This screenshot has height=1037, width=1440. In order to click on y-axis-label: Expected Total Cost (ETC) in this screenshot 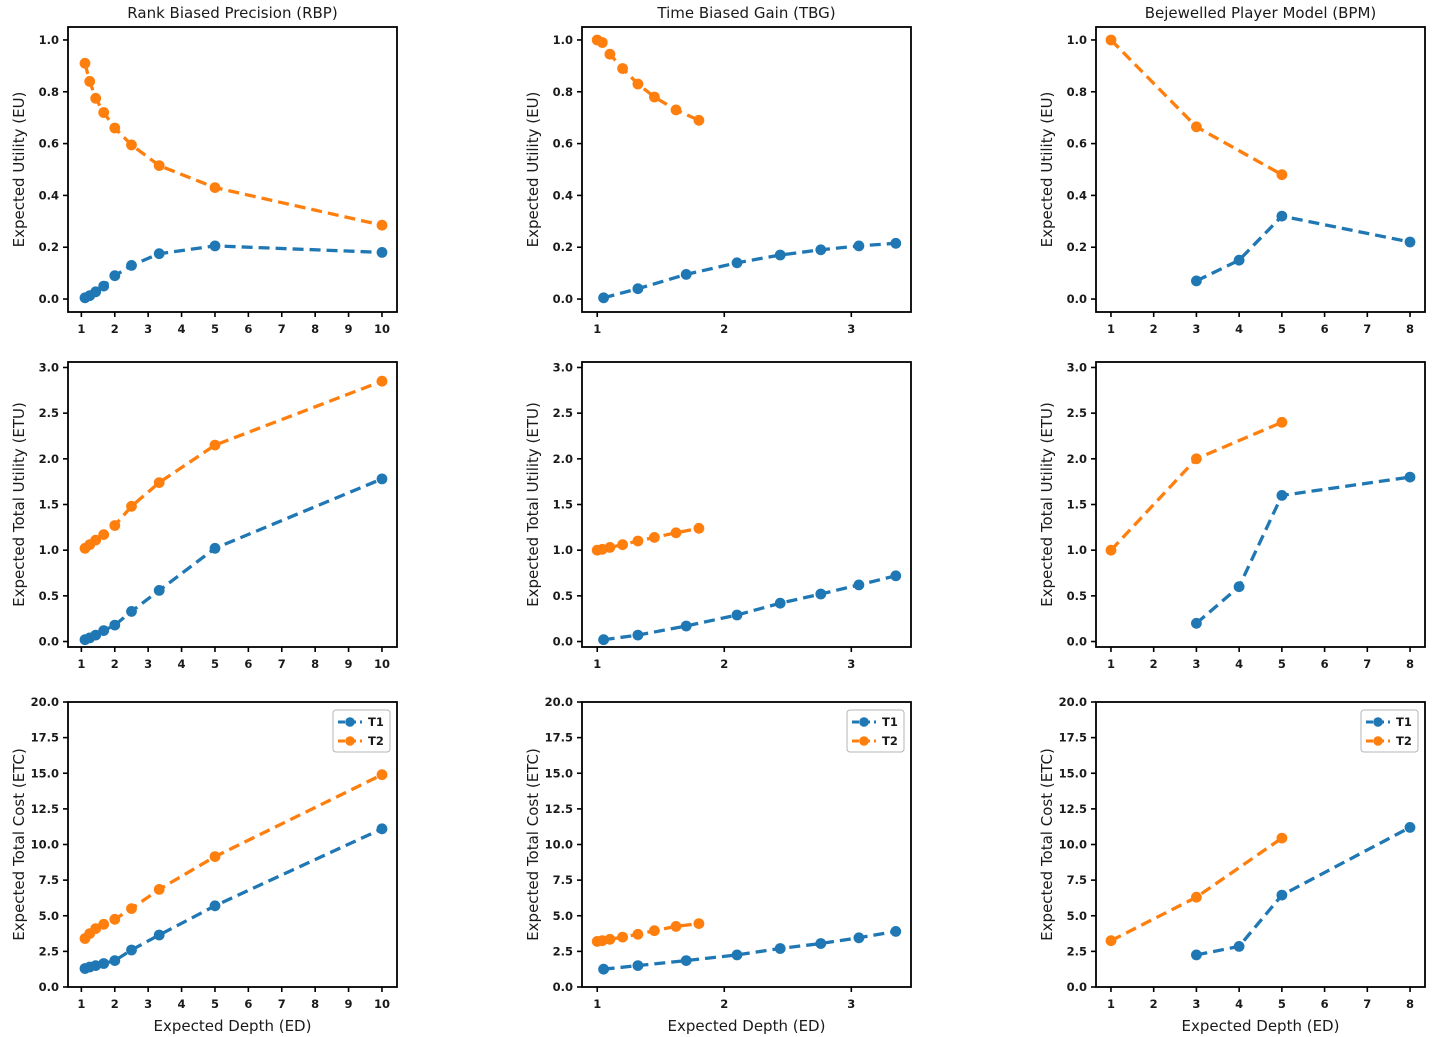, I will do `click(1047, 844)`.